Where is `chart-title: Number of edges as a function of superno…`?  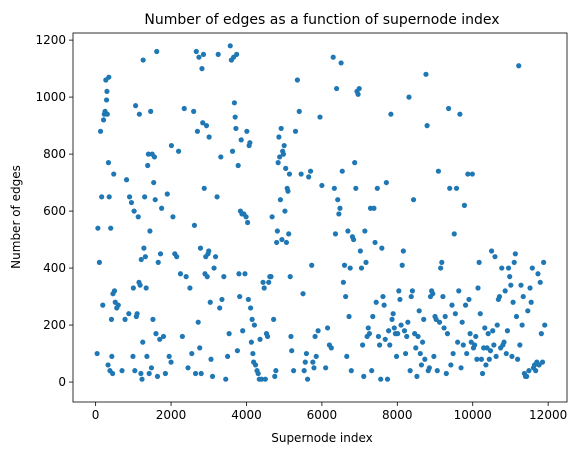 chart-title: Number of edges as a function of superno… is located at coordinates (321, 20).